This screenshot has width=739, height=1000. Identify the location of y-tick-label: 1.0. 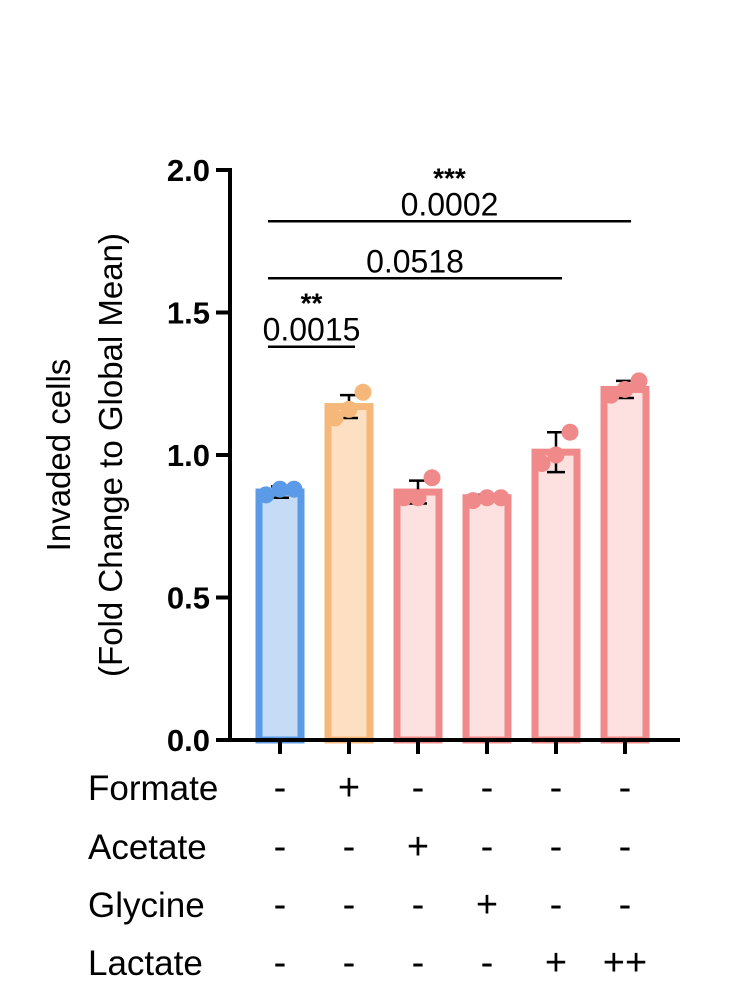
(188, 455).